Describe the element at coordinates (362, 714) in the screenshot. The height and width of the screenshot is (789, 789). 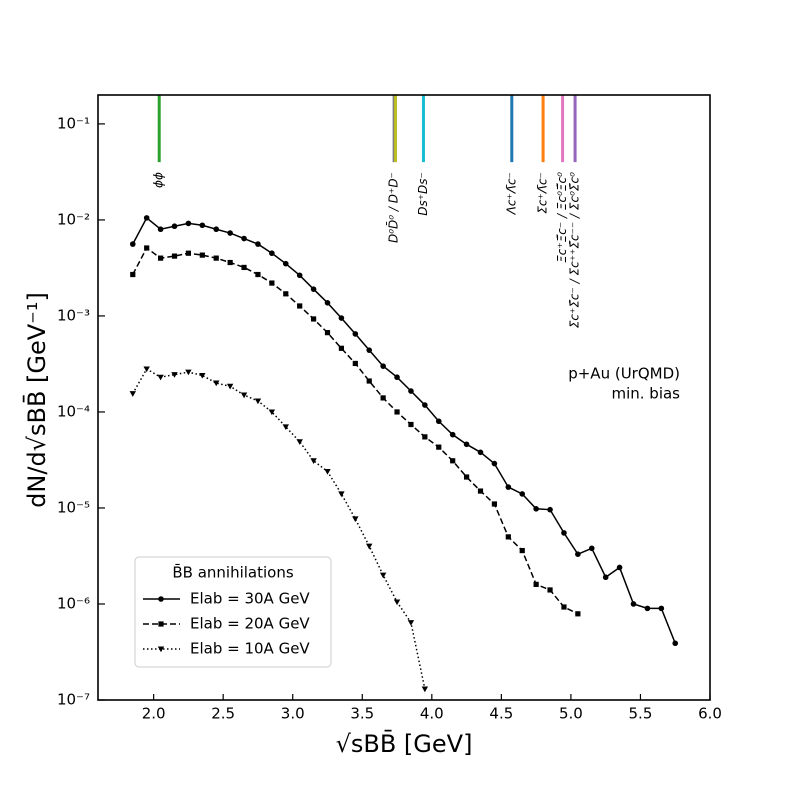
I see `x-tick-label: 3.5` at that location.